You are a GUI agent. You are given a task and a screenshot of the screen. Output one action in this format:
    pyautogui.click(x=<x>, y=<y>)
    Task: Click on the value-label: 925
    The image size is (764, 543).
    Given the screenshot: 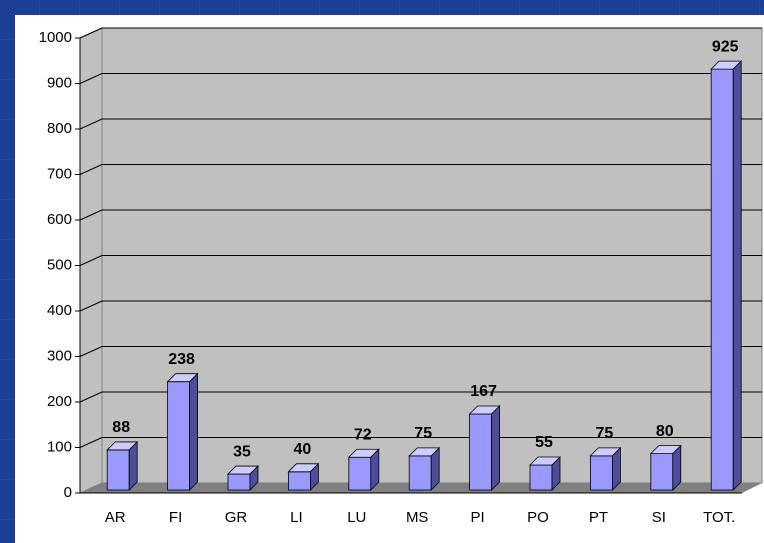 What is the action you would take?
    pyautogui.click(x=725, y=46)
    